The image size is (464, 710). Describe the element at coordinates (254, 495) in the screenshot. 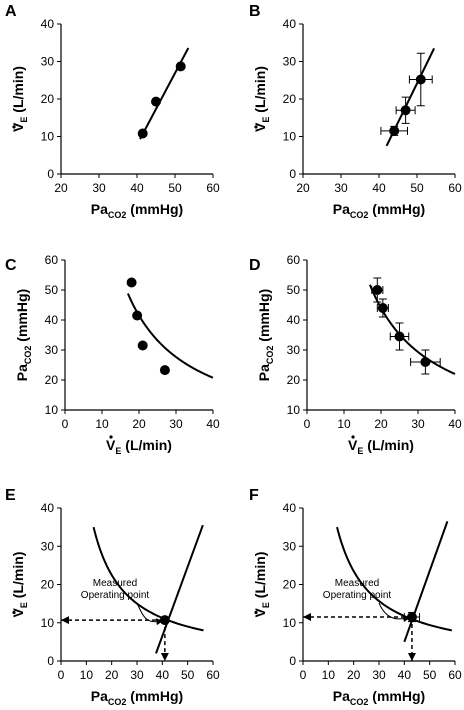

I see `panel-letter: F` at that location.